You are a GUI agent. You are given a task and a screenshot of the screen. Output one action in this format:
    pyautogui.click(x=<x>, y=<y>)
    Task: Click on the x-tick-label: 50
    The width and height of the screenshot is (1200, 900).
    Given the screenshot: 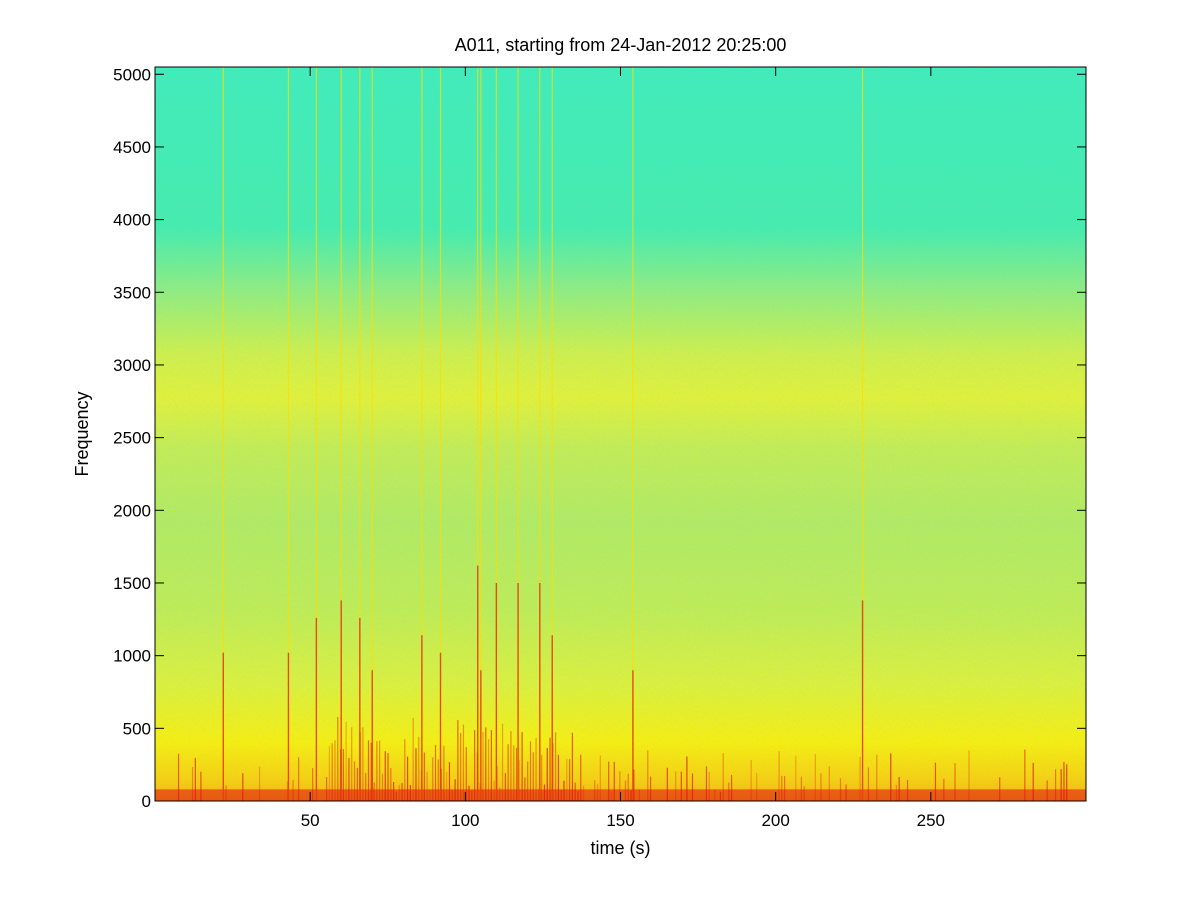 What is the action you would take?
    pyautogui.click(x=310, y=820)
    